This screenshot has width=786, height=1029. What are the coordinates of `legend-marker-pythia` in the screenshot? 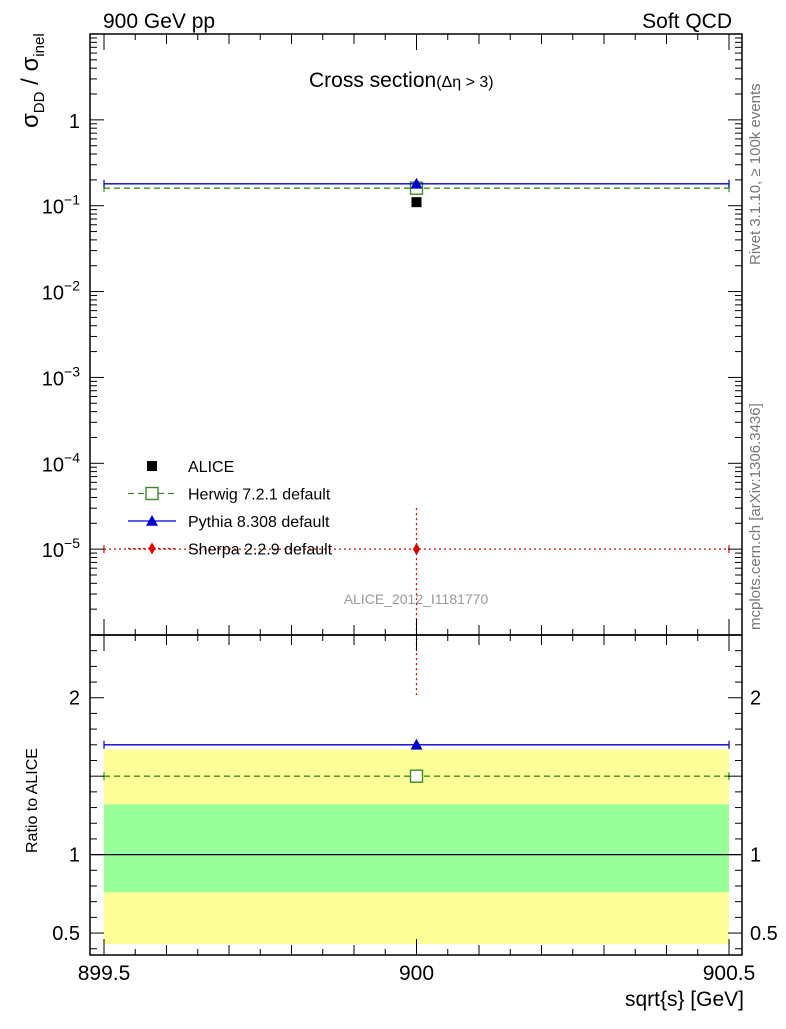 It's located at (152, 520).